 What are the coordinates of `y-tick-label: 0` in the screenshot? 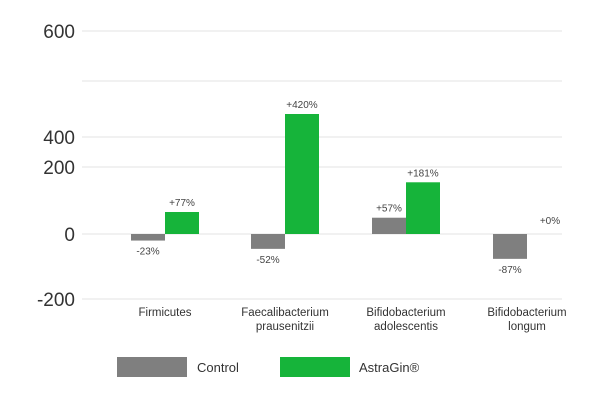 It's located at (69, 235).